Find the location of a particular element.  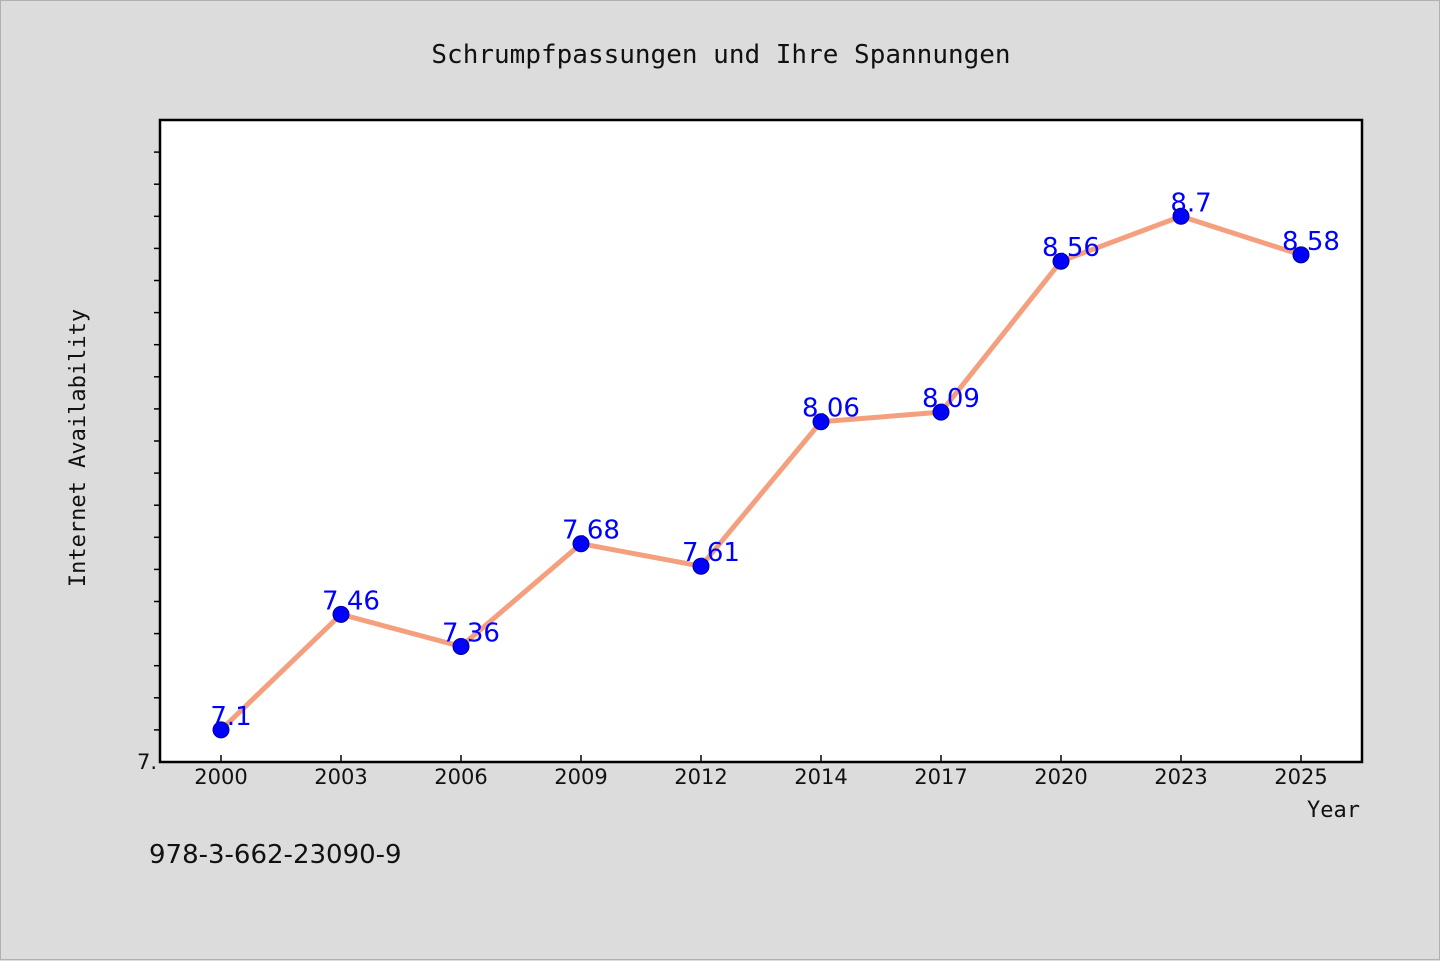

x-tick-label: 2012 is located at coordinates (700, 777).